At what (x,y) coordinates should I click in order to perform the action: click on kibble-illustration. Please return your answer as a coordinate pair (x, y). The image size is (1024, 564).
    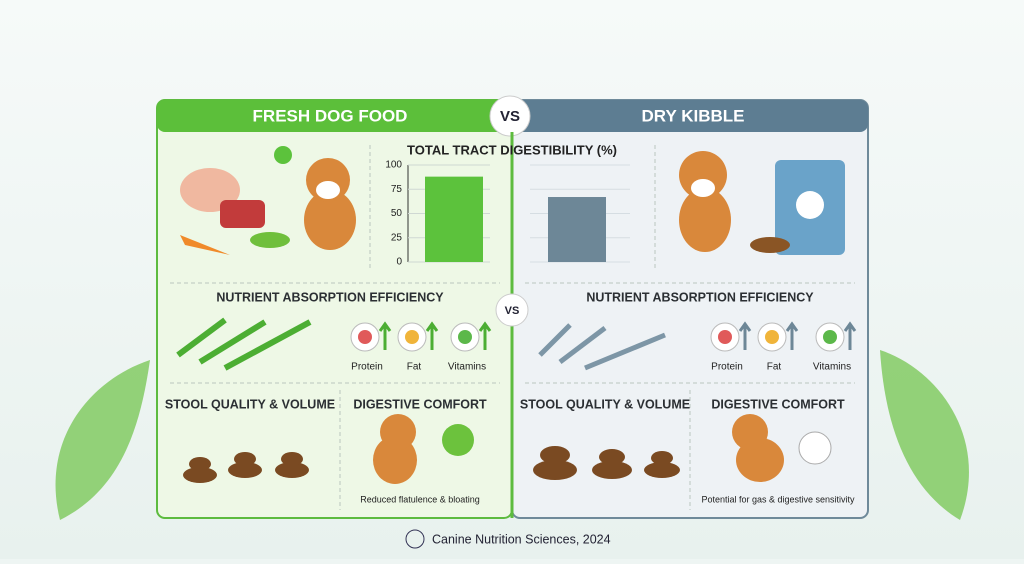
    Looking at the image, I should click on (762, 203).